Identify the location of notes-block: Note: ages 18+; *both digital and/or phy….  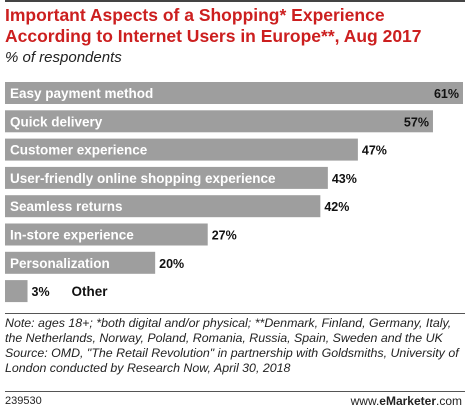
(235, 346).